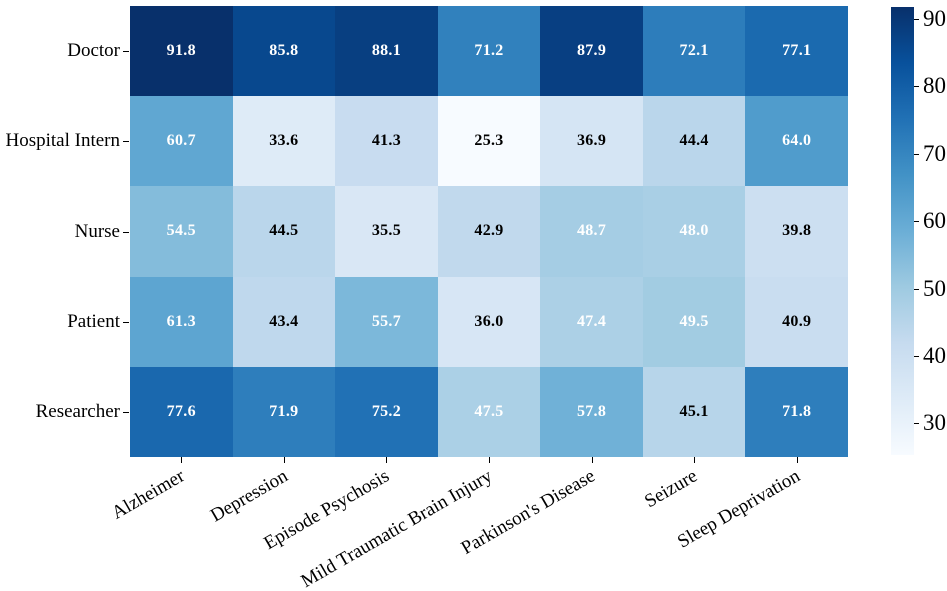 This screenshot has width=947, height=591. Describe the element at coordinates (77, 411) in the screenshot. I see `y-tick-label: Researcher` at that location.